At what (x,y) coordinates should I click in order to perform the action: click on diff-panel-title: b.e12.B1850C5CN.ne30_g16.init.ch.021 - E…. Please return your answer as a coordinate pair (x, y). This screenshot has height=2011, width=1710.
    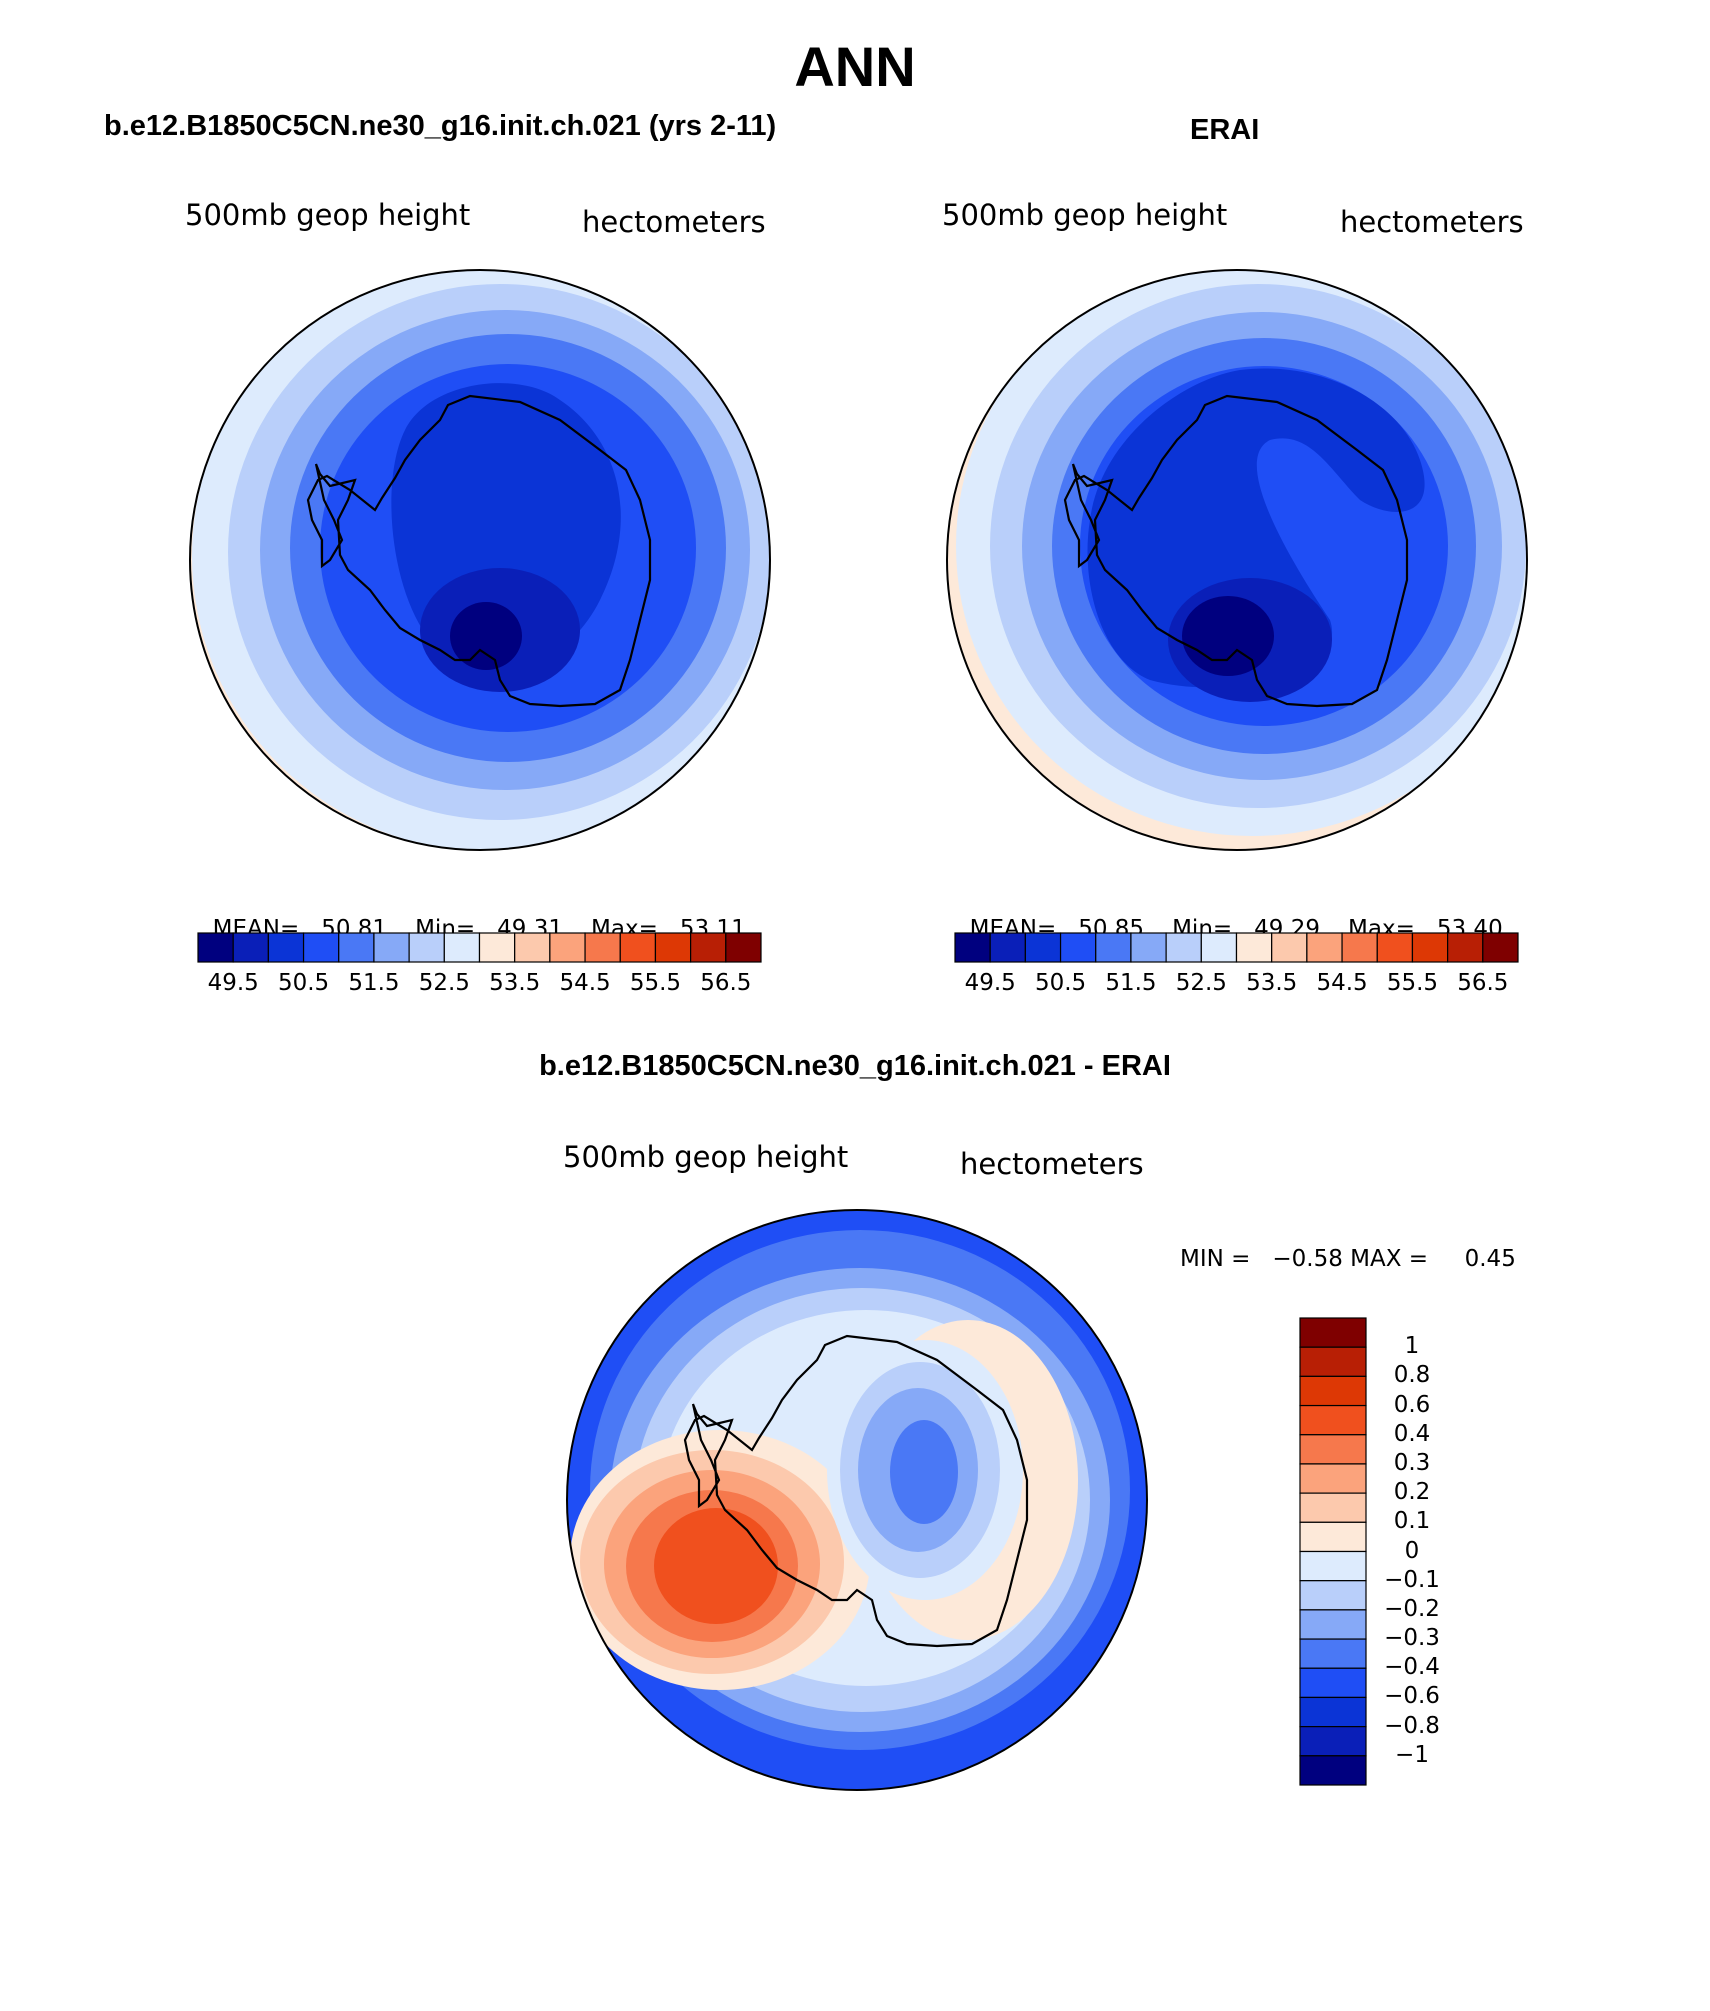
    Looking at the image, I should click on (855, 1066).